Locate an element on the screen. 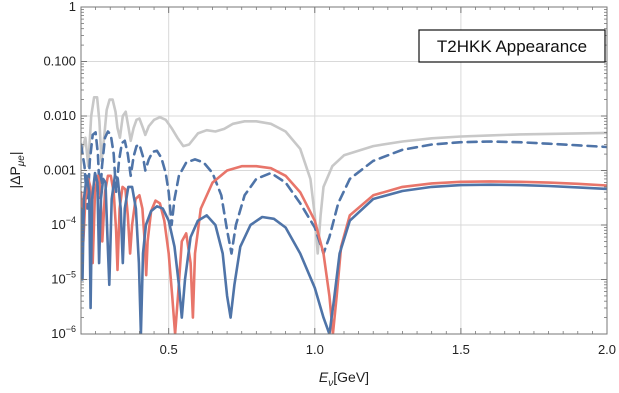  x-tick-label: 0.5 is located at coordinates (169, 349).